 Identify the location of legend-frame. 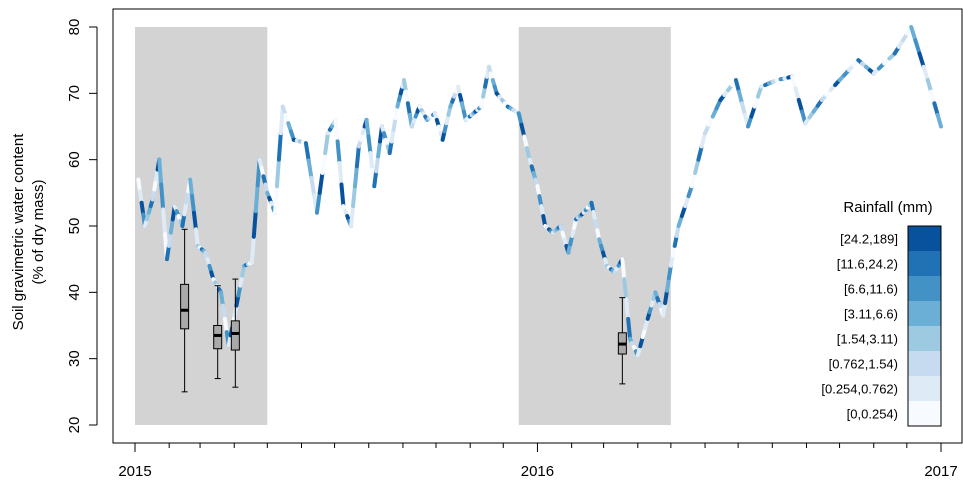
(924, 326).